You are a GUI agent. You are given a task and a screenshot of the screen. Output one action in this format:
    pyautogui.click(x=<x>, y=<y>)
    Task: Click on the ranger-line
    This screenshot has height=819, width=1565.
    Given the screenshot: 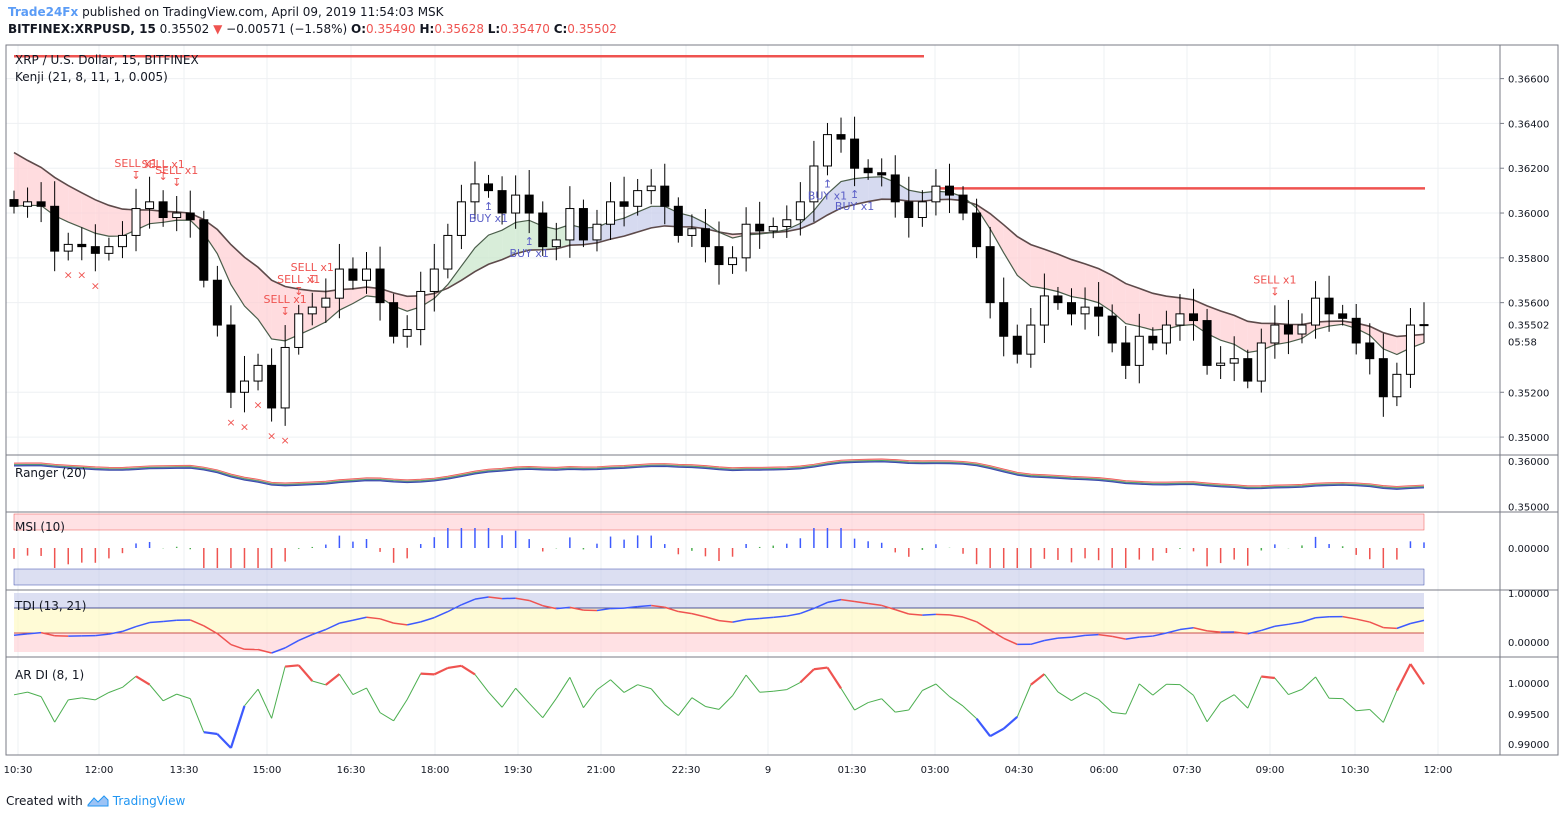 What is the action you would take?
    pyautogui.click(x=719, y=474)
    